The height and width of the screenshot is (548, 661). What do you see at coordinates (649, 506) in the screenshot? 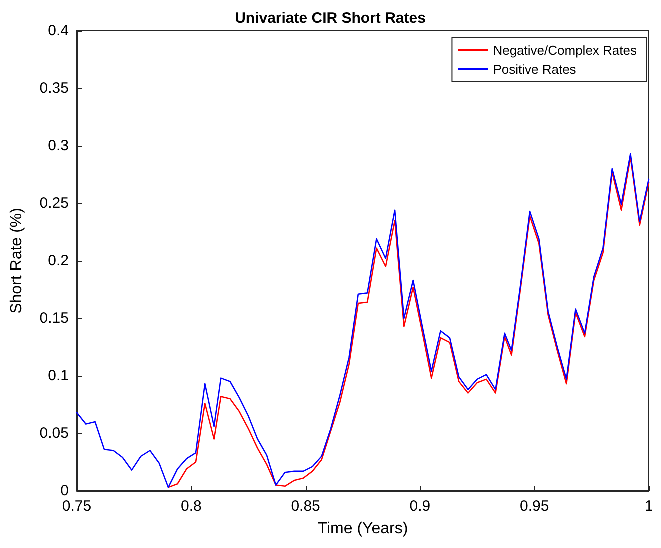
I see `x-tick-label: 1` at bounding box center [649, 506].